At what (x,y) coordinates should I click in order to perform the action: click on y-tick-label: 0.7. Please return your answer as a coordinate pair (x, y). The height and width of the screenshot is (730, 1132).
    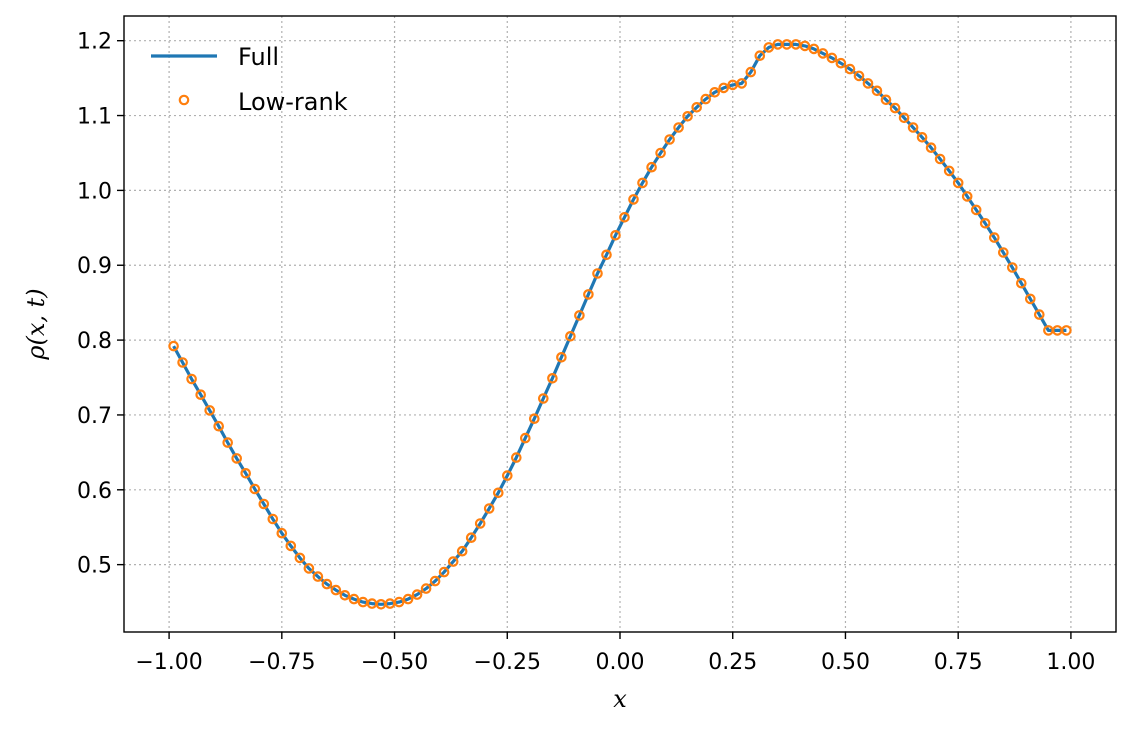
    Looking at the image, I should click on (94, 416).